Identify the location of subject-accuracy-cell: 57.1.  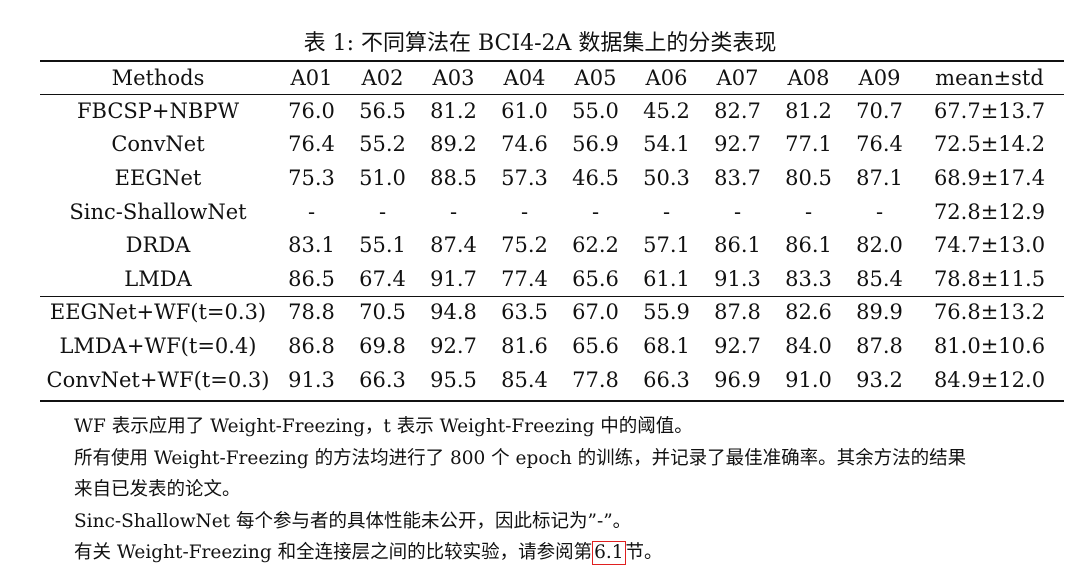
(666, 245).